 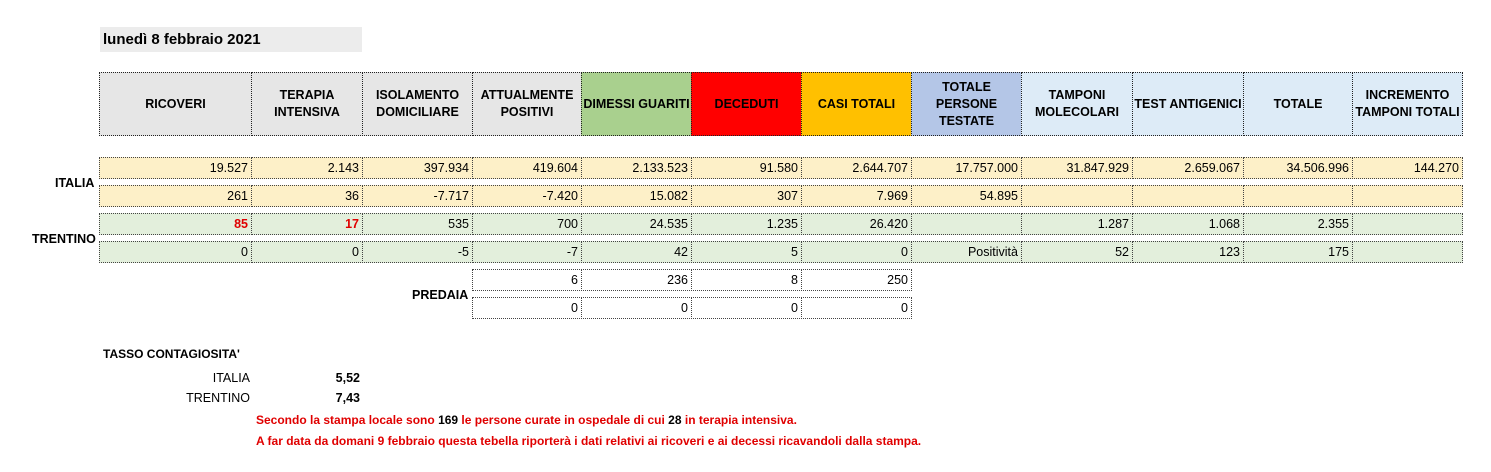 I want to click on date-title: lunedì 8 febbraio 2021, so click(x=231, y=39).